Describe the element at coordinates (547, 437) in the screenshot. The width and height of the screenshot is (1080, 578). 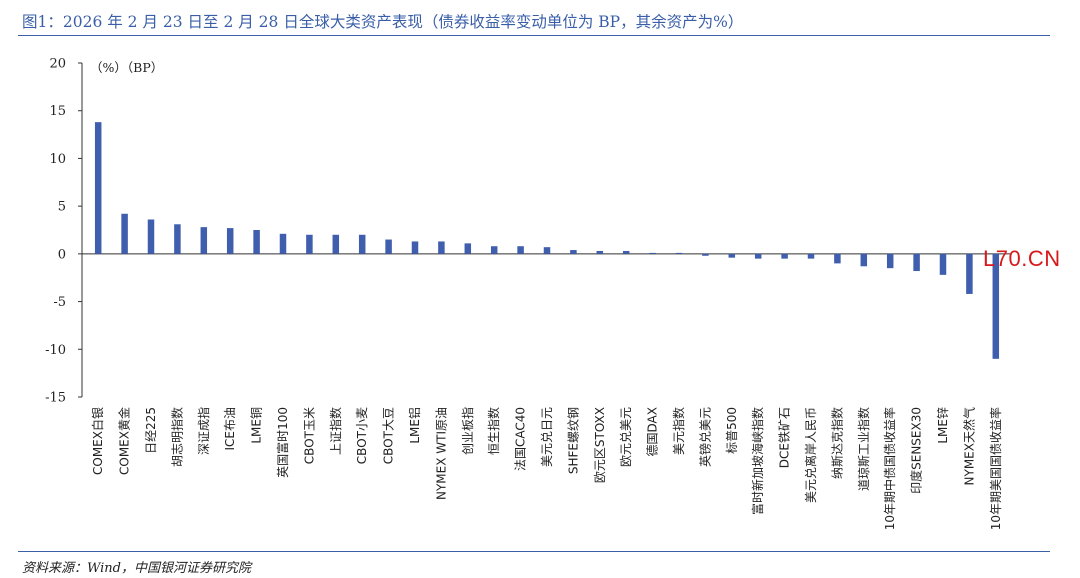
I see `x-category-label: 美元兑日元` at that location.